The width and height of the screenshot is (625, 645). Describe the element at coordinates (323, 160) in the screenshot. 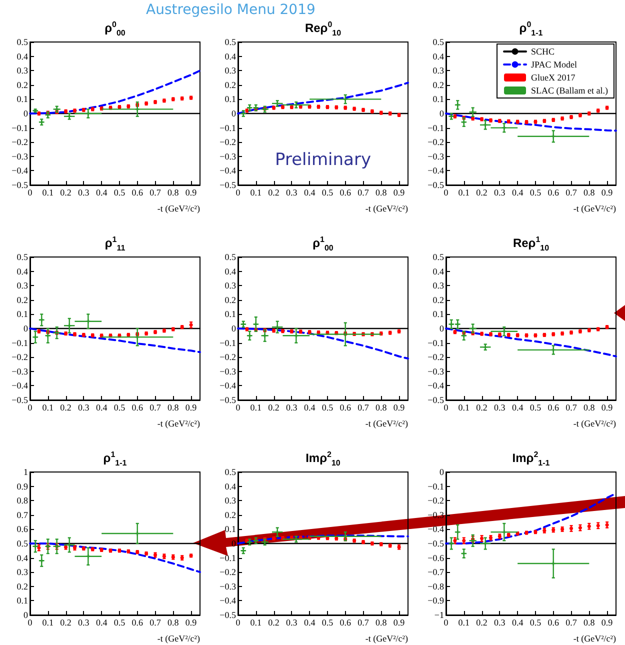

I see `annotation: Preliminary` at that location.